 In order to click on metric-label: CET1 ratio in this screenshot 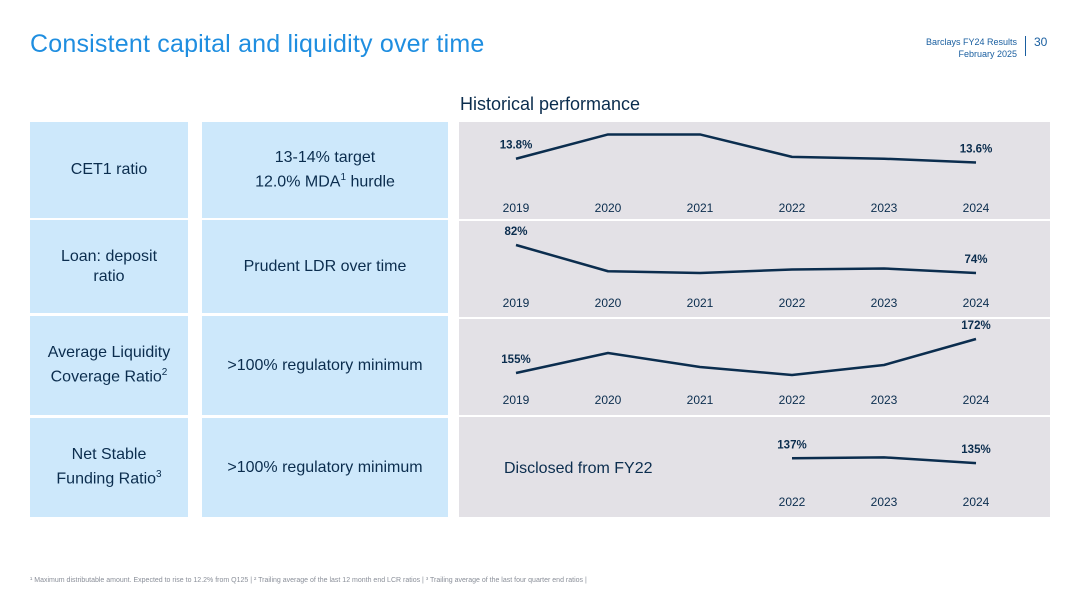, I will do `click(109, 169)`.